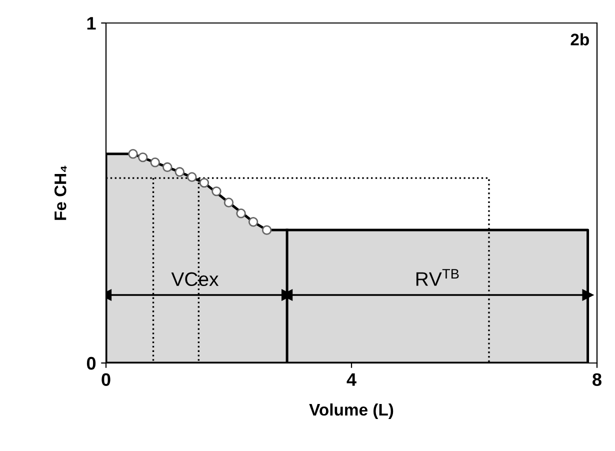 The image size is (615, 451). Describe the element at coordinates (351, 411) in the screenshot. I see `x-axis-title: Volume (L)` at that location.